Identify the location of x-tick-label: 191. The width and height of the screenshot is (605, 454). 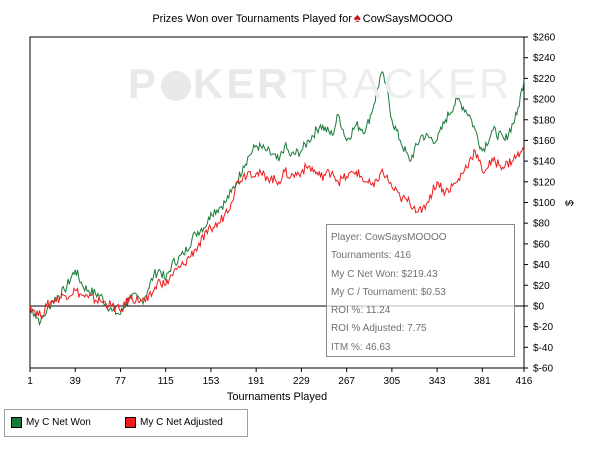
(256, 381).